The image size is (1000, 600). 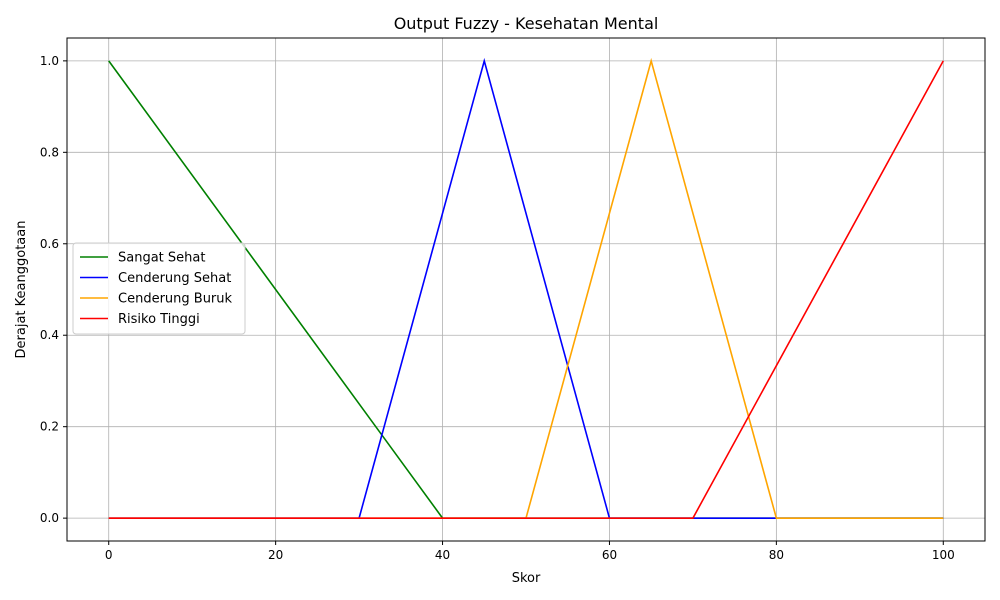 What do you see at coordinates (174, 278) in the screenshot?
I see `legend-label-2: Cenderung Sehat` at bounding box center [174, 278].